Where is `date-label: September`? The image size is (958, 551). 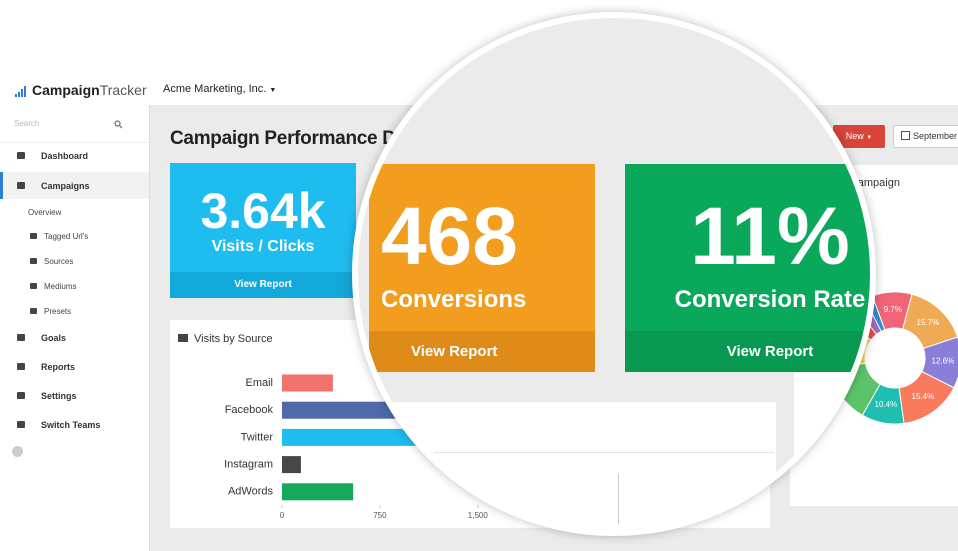 date-label: September is located at coordinates (935, 136).